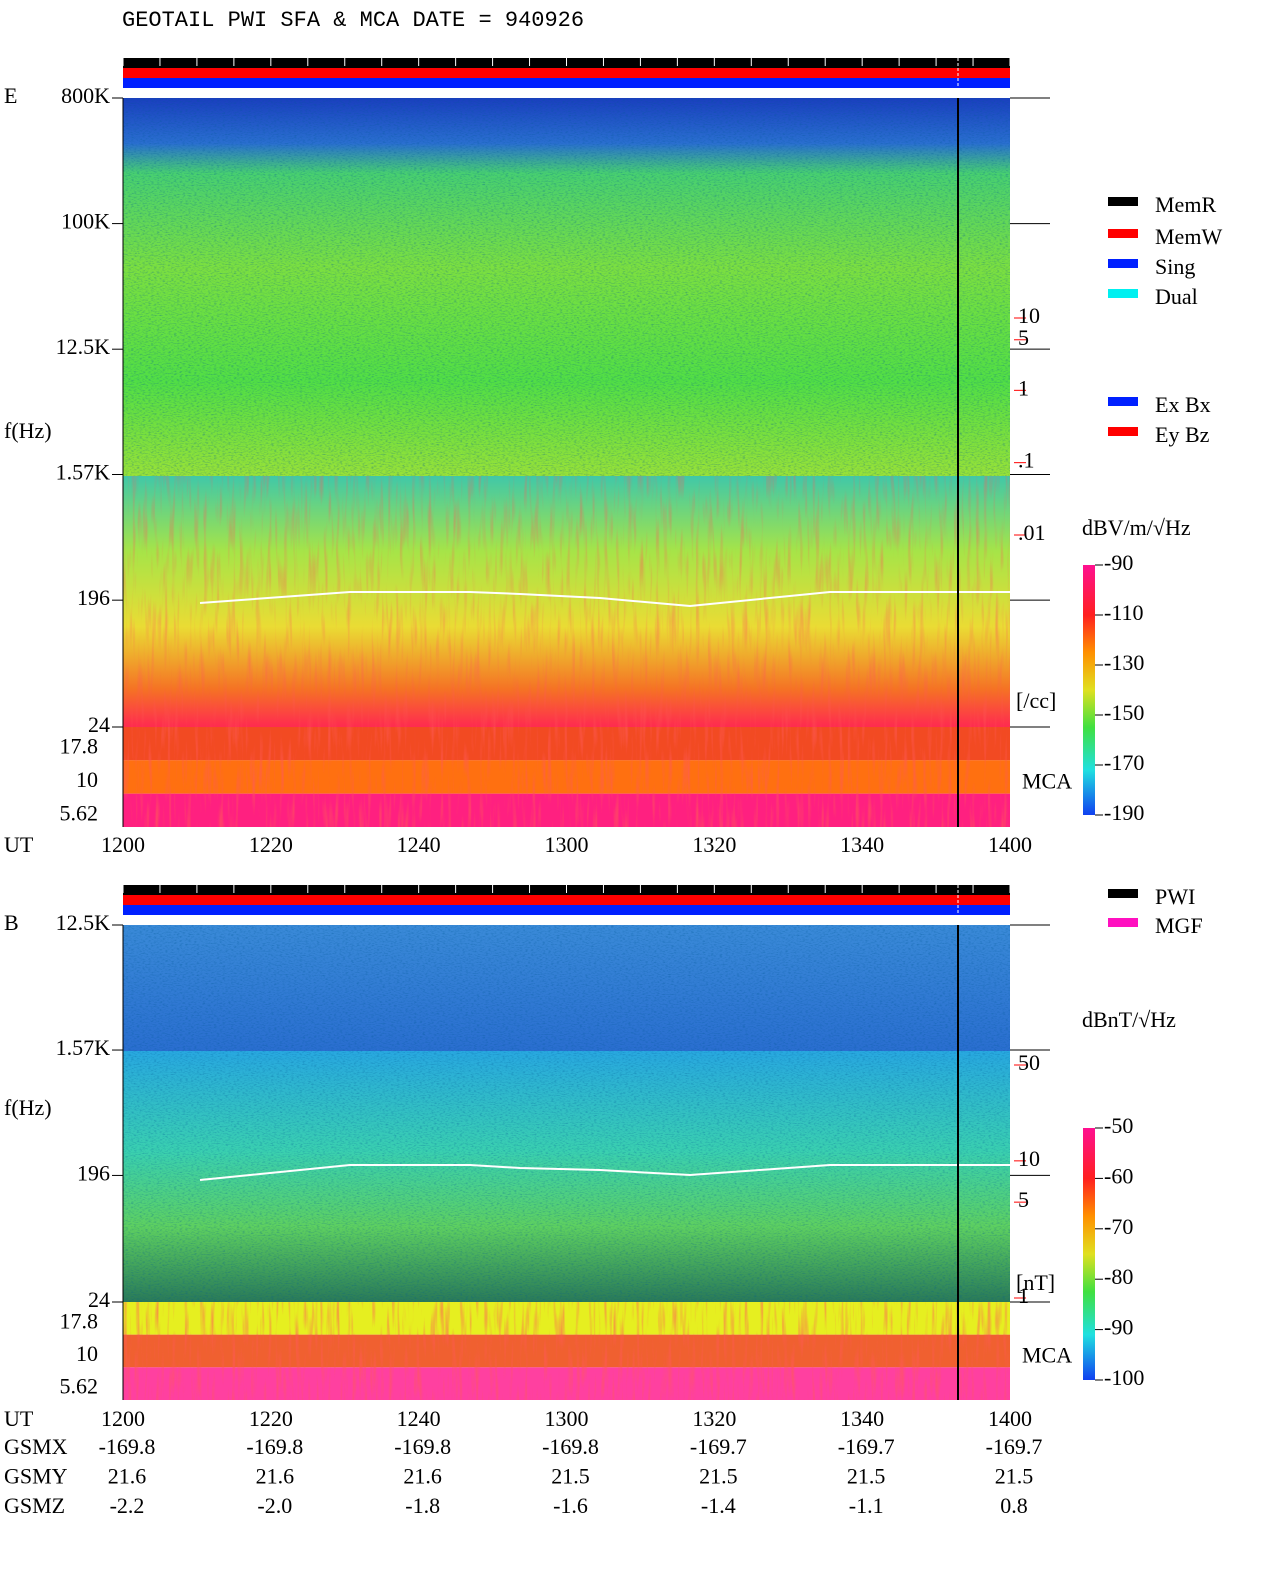  Describe the element at coordinates (1036, 700) in the screenshot. I see `density-unit: [/cc]` at that location.